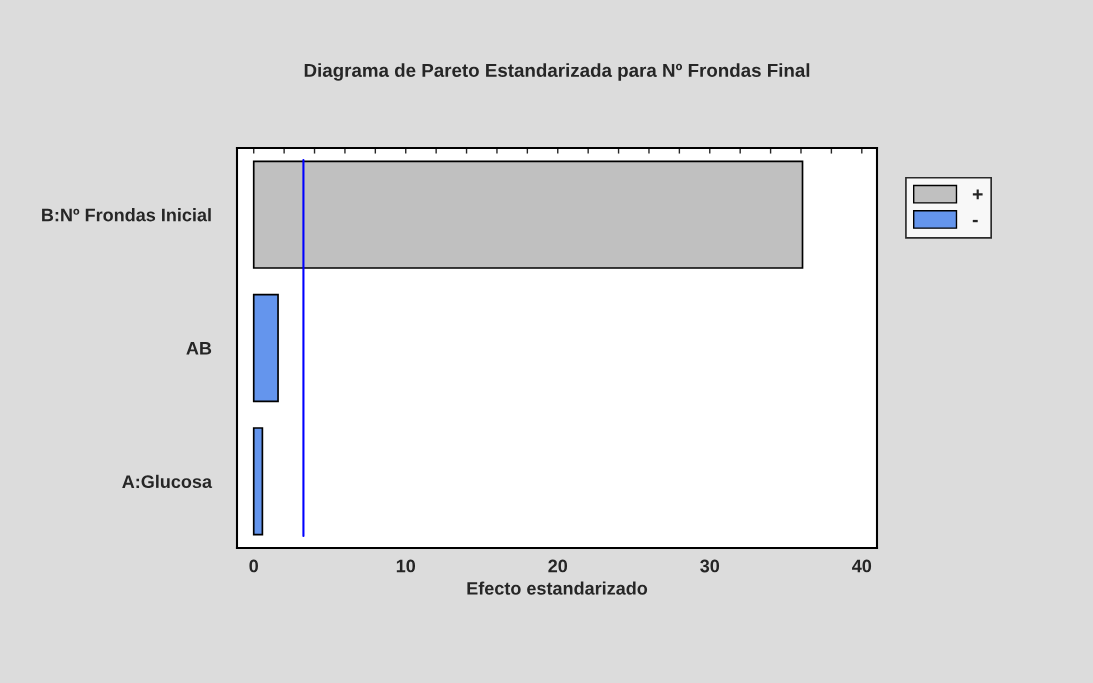 Image resolution: width=1093 pixels, height=683 pixels. I want to click on x-tick-label: 30, so click(710, 566).